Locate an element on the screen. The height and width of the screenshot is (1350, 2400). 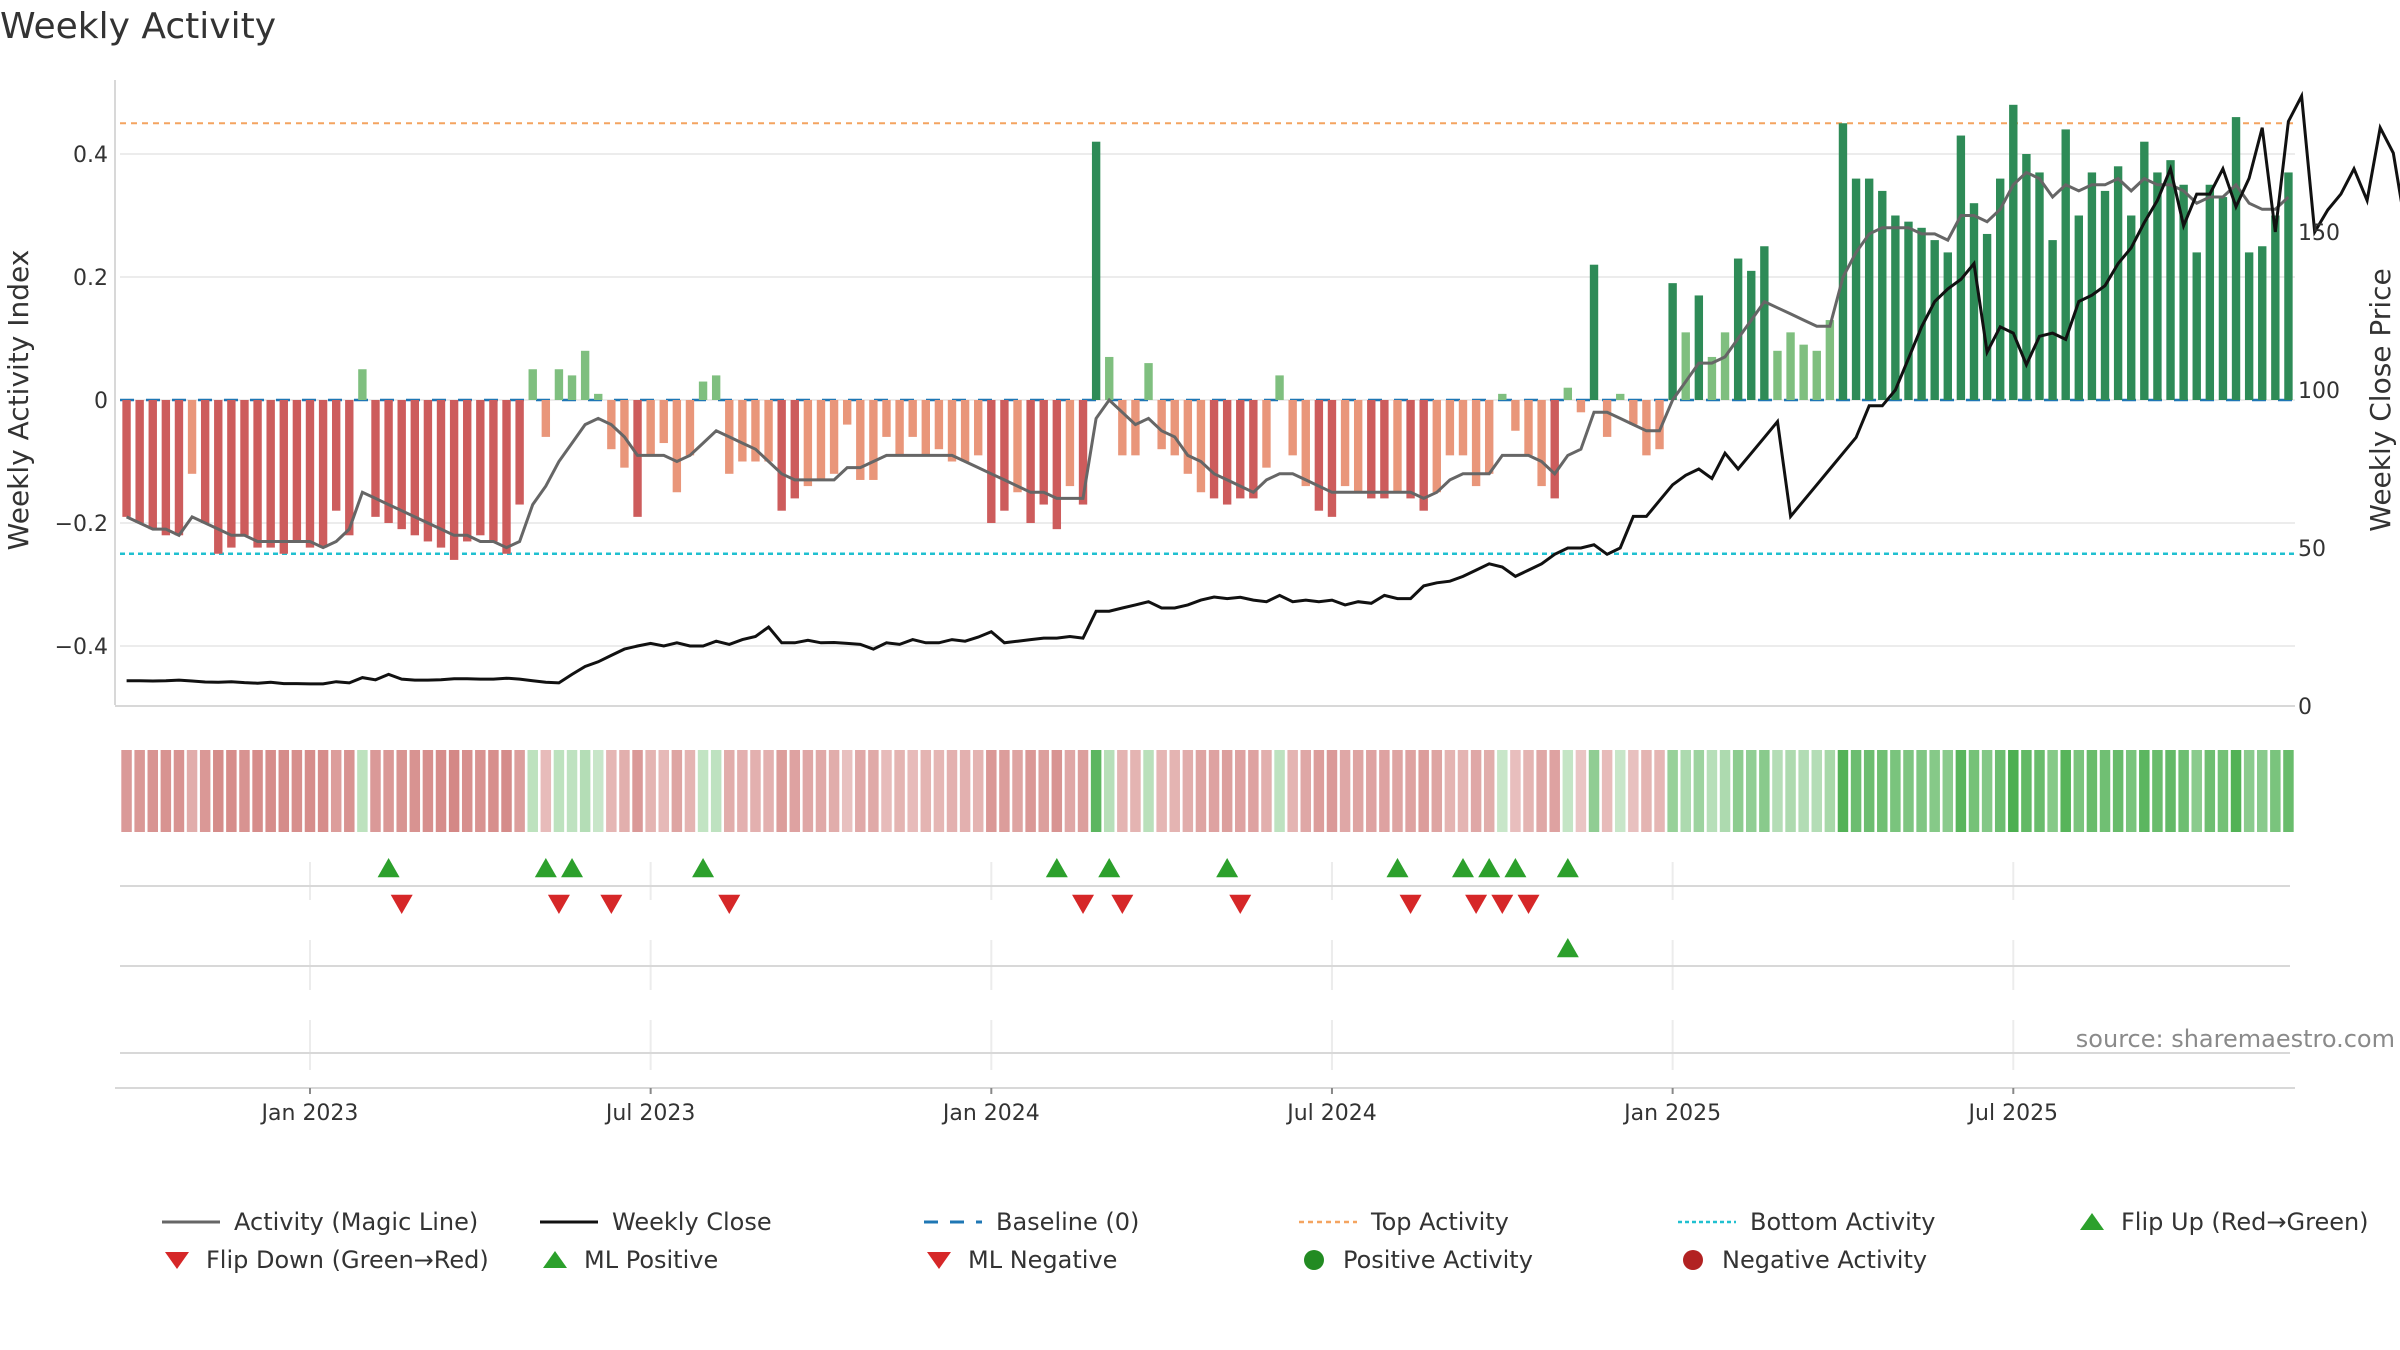
legend-item-ml-negative: ML Negative is located at coordinates (1019, 1260).